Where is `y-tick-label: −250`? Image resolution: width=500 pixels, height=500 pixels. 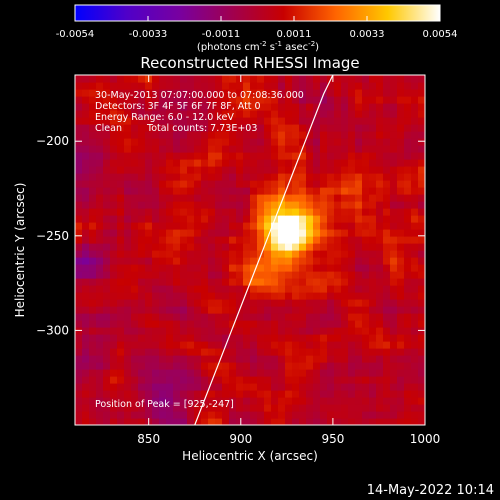
y-tick-label: −250 is located at coordinates (52, 236).